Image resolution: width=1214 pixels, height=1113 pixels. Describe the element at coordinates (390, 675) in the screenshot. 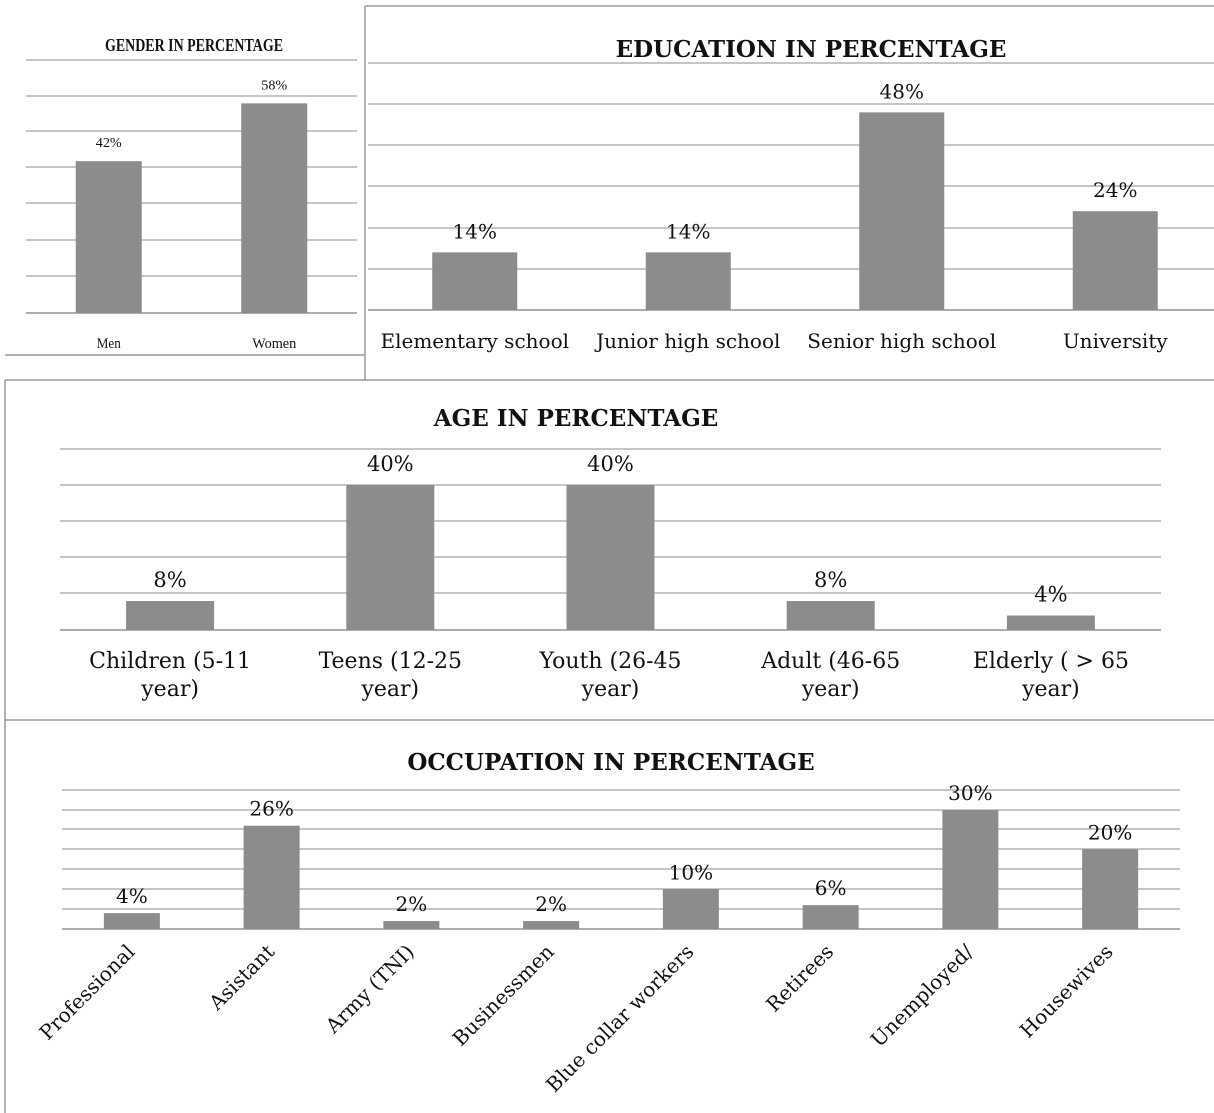

I see `age-category-label: Teens (12-25 year)` at that location.